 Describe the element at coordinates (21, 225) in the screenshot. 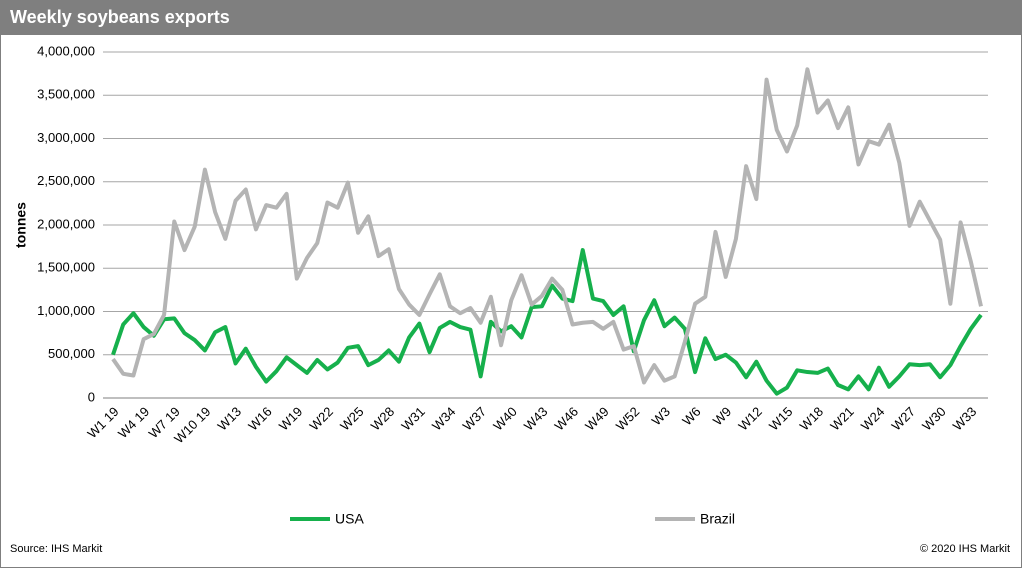

I see `y-axis-label: tonnes` at that location.